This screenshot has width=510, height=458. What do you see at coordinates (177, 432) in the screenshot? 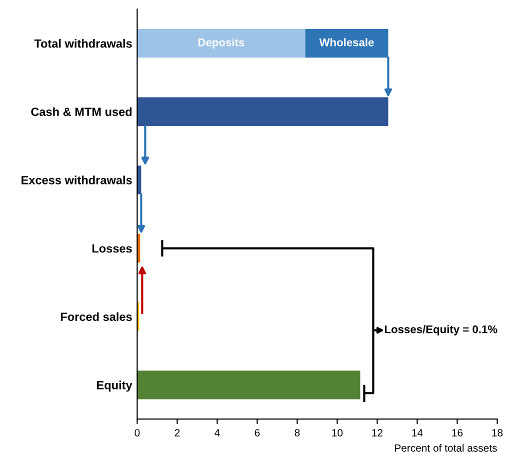
I see `x-tick-label: 2` at bounding box center [177, 432].